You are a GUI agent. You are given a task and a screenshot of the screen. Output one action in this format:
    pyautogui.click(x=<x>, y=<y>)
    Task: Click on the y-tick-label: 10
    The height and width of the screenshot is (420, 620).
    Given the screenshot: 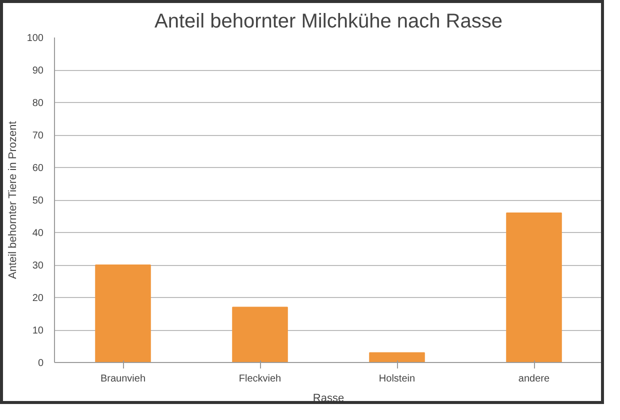 What is the action you would take?
    pyautogui.click(x=38, y=331)
    